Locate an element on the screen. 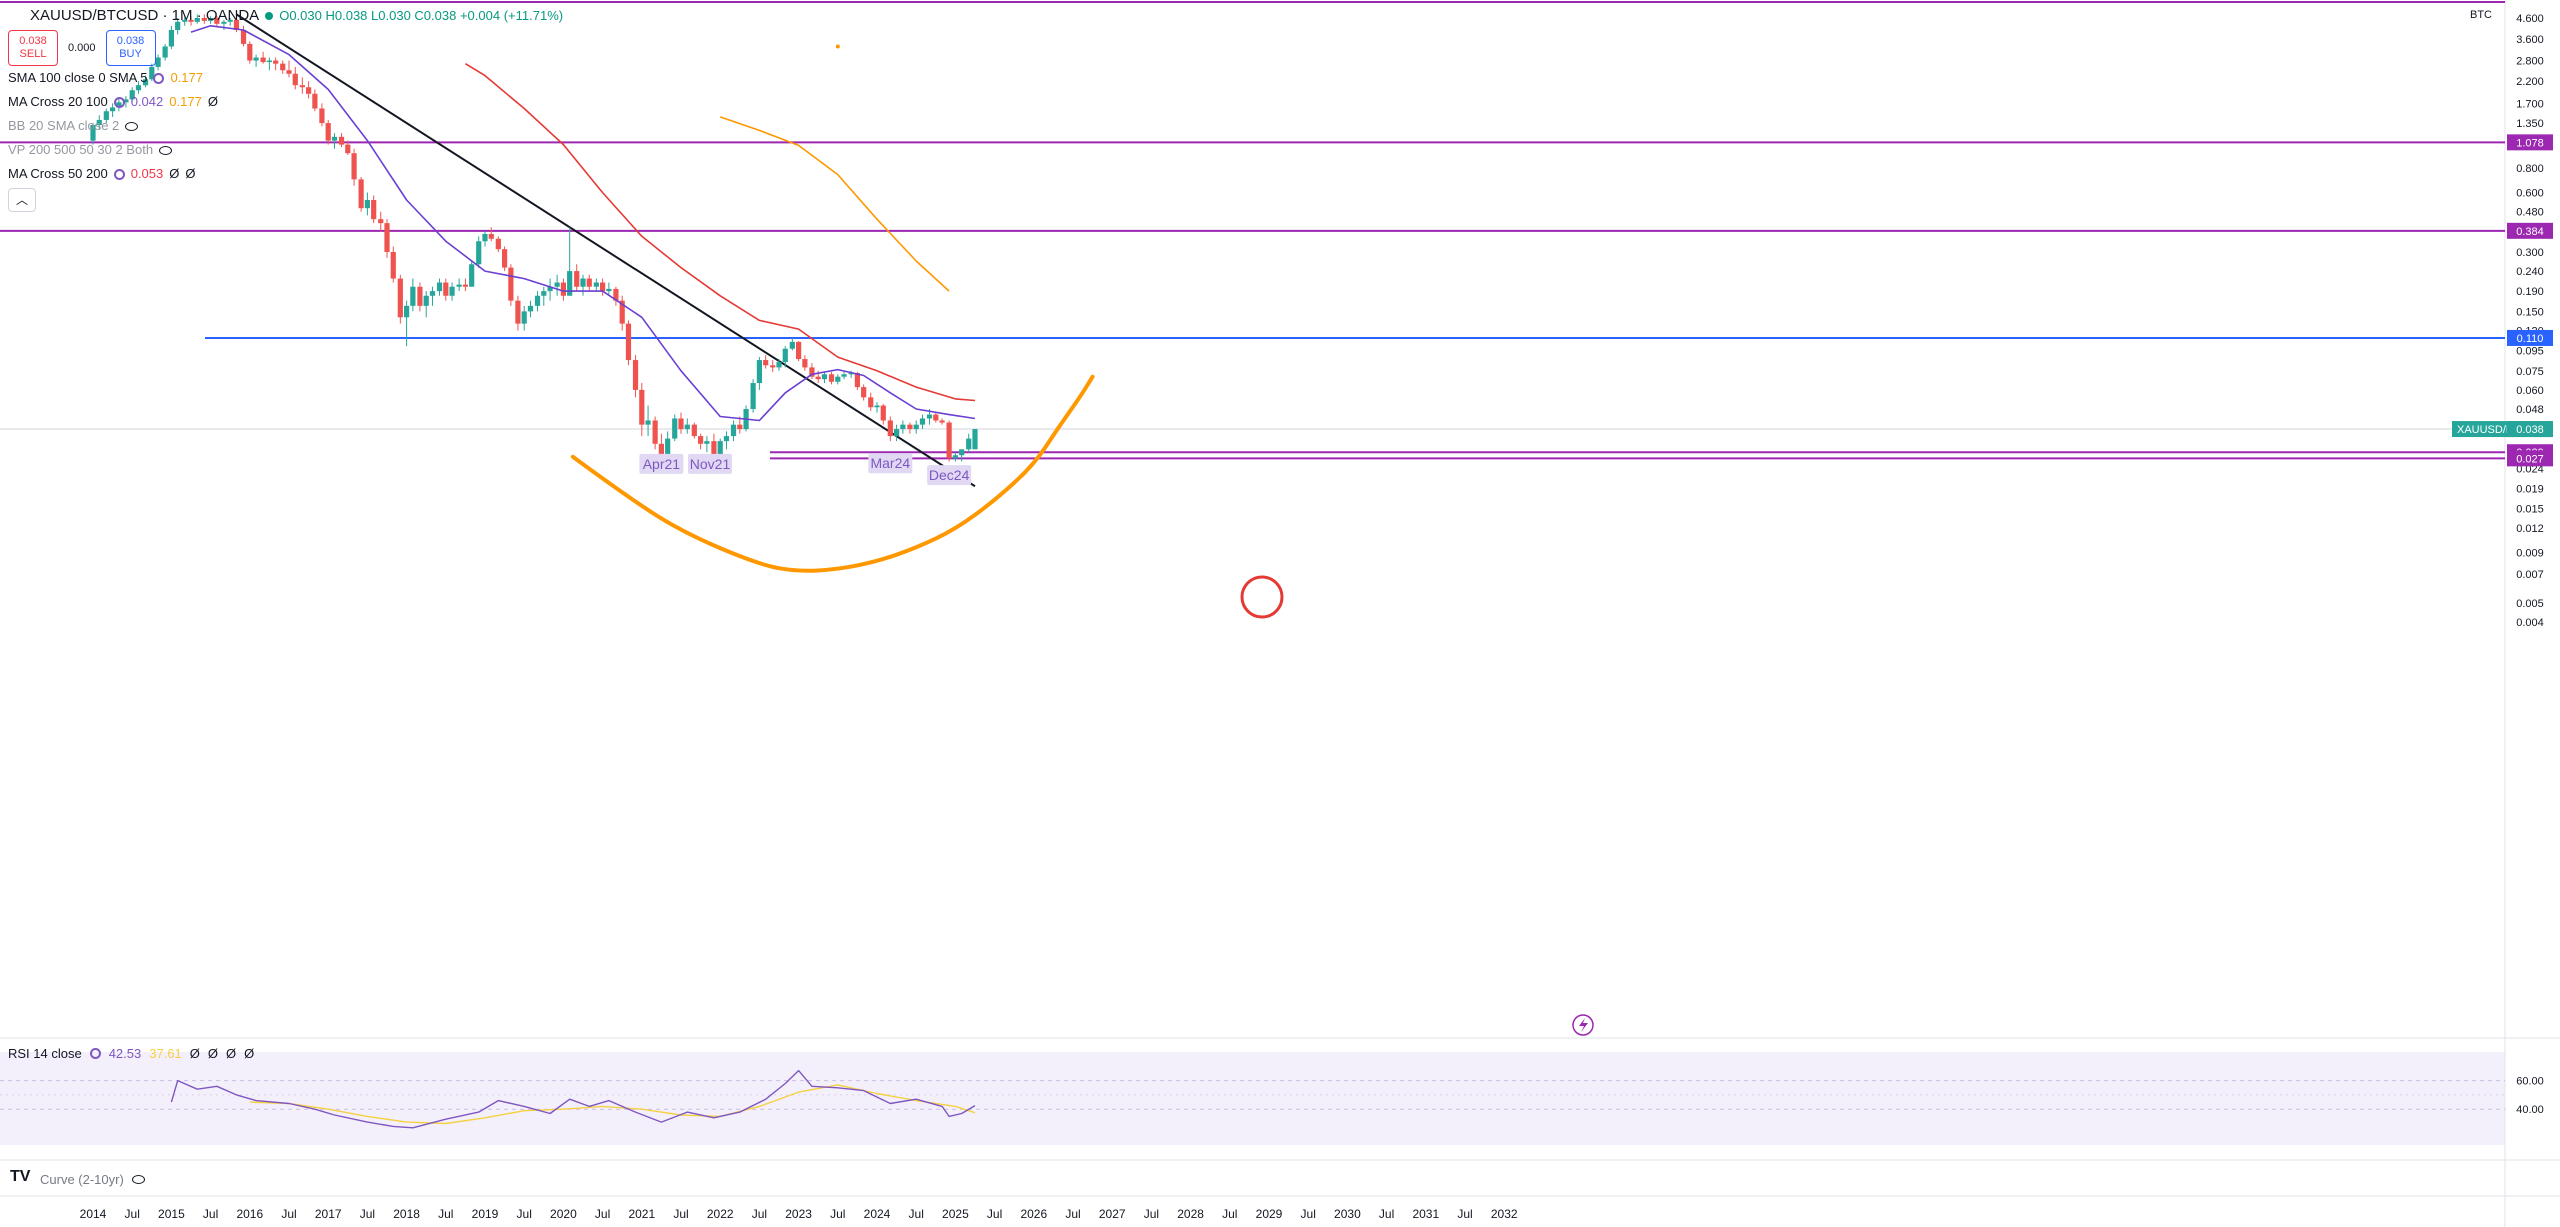 This screenshot has height=1227, width=2560. x-tick-label: 2016 is located at coordinates (249, 1214).